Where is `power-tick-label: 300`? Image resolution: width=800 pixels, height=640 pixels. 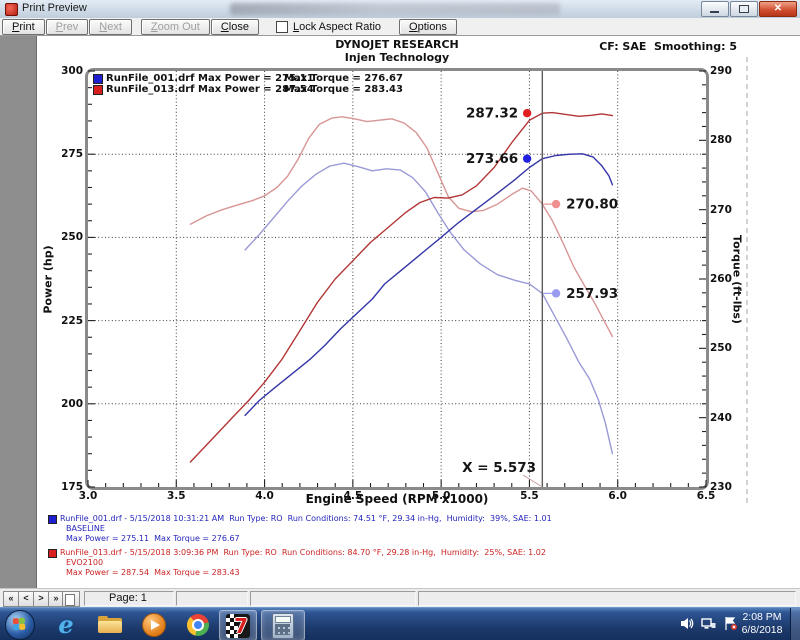
power-tick-label: 300 is located at coordinates (72, 71).